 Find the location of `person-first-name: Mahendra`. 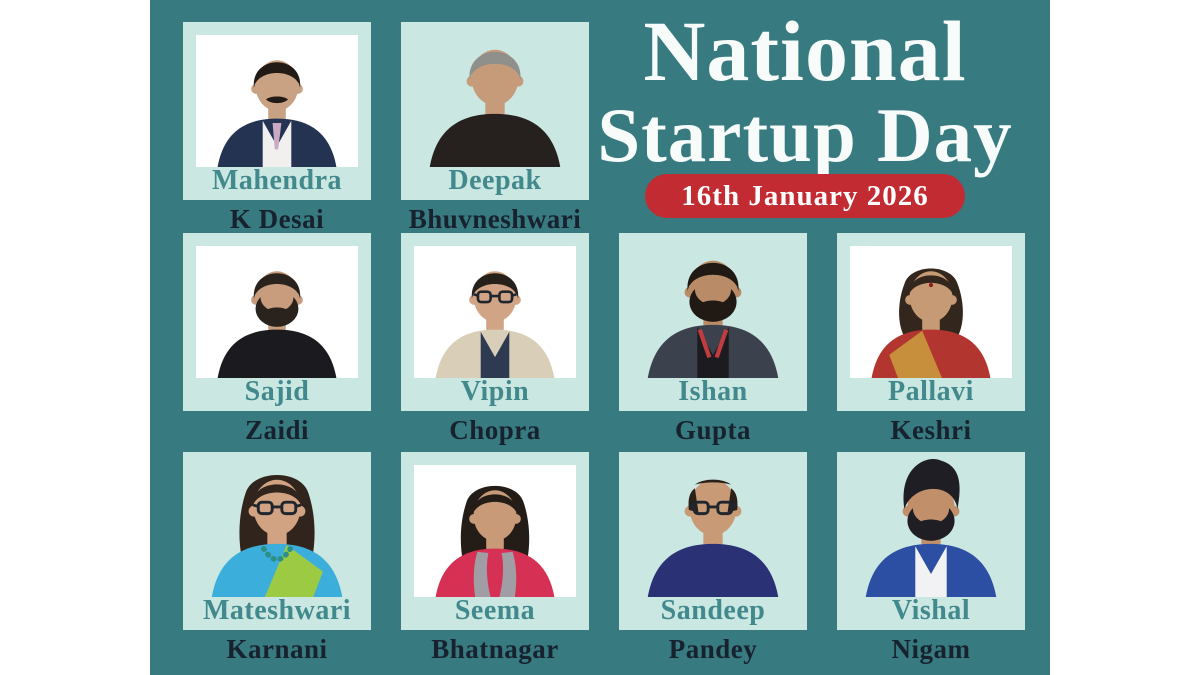

person-first-name: Mahendra is located at coordinates (277, 180).